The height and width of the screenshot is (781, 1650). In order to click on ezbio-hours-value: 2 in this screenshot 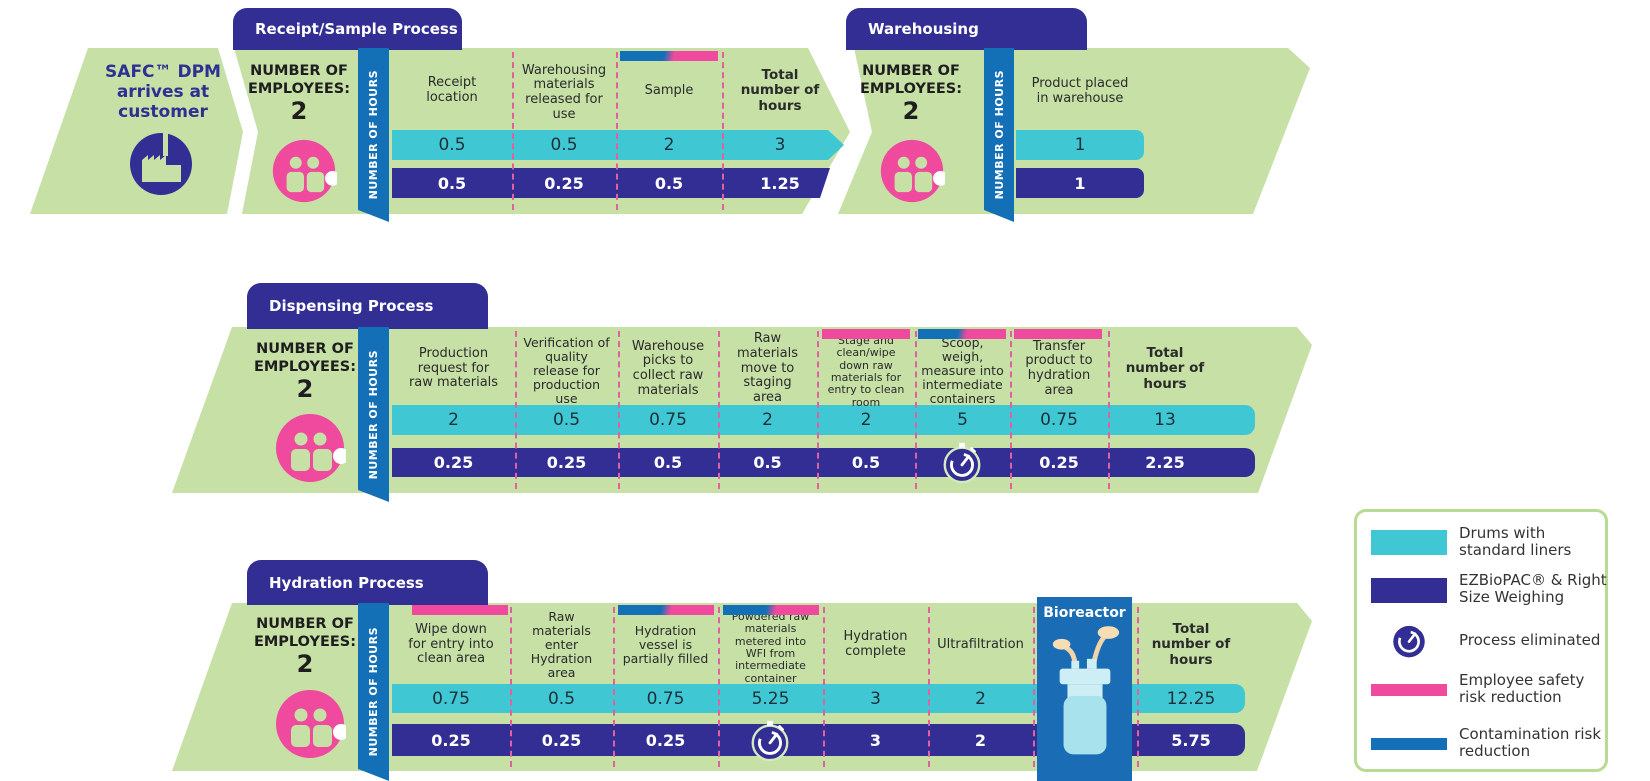, I will do `click(980, 740)`.